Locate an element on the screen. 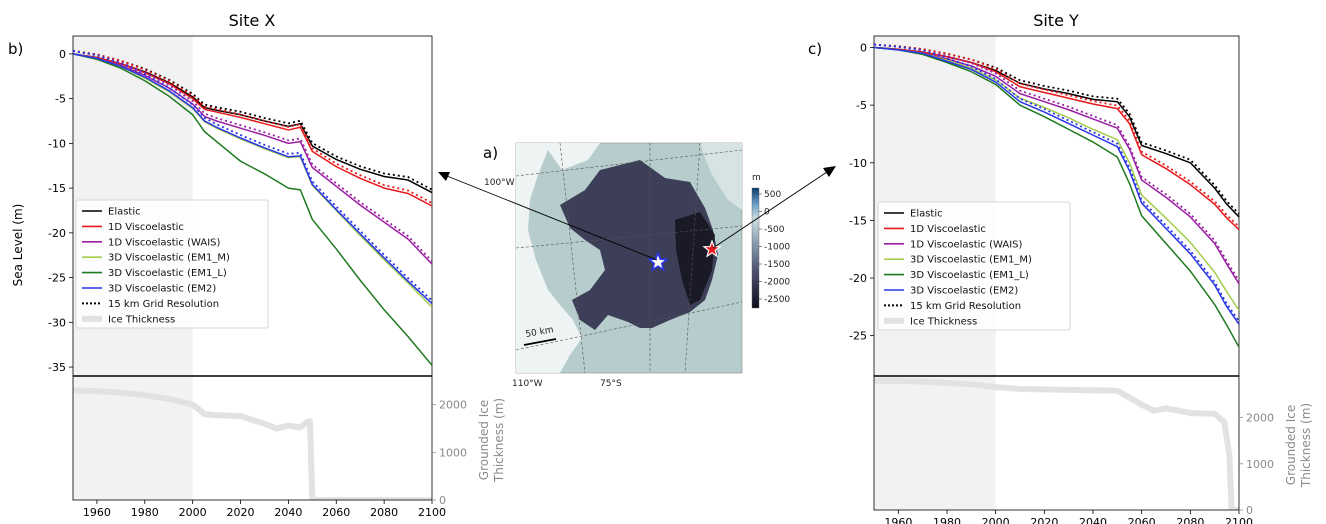  arrow-to-site-x is located at coordinates (552, 218).